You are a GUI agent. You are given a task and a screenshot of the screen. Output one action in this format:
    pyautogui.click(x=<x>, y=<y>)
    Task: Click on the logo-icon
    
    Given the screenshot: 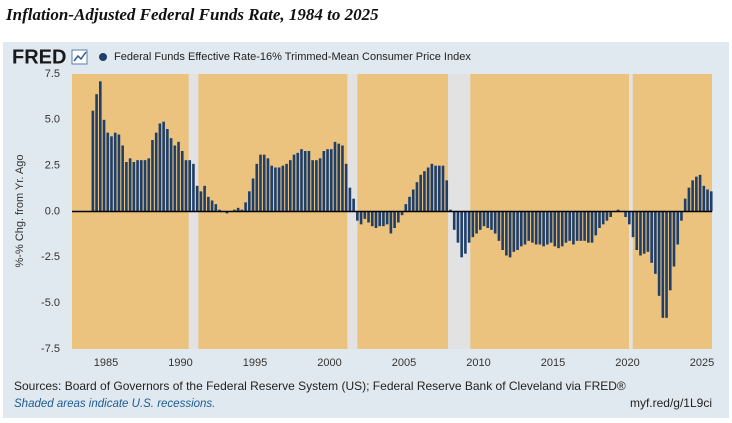 What is the action you would take?
    pyautogui.click(x=79, y=57)
    